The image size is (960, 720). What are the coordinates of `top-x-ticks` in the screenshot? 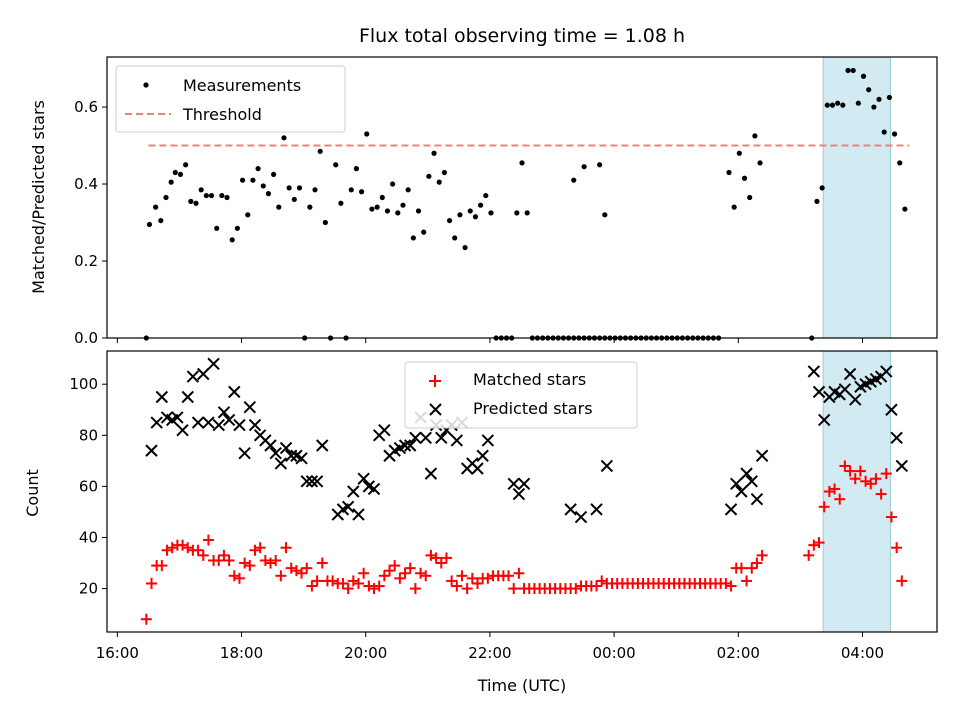 It's located at (489, 340).